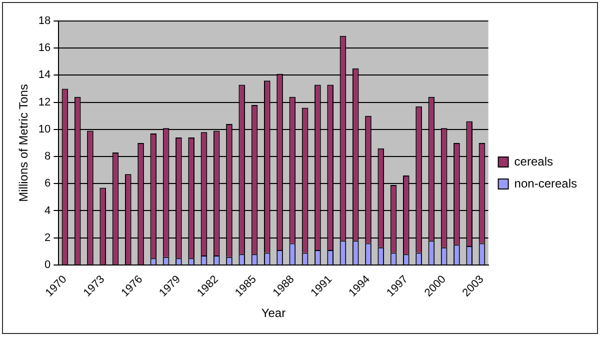 This screenshot has width=600, height=337. I want to click on legend-label: non-cereals, so click(545, 183).